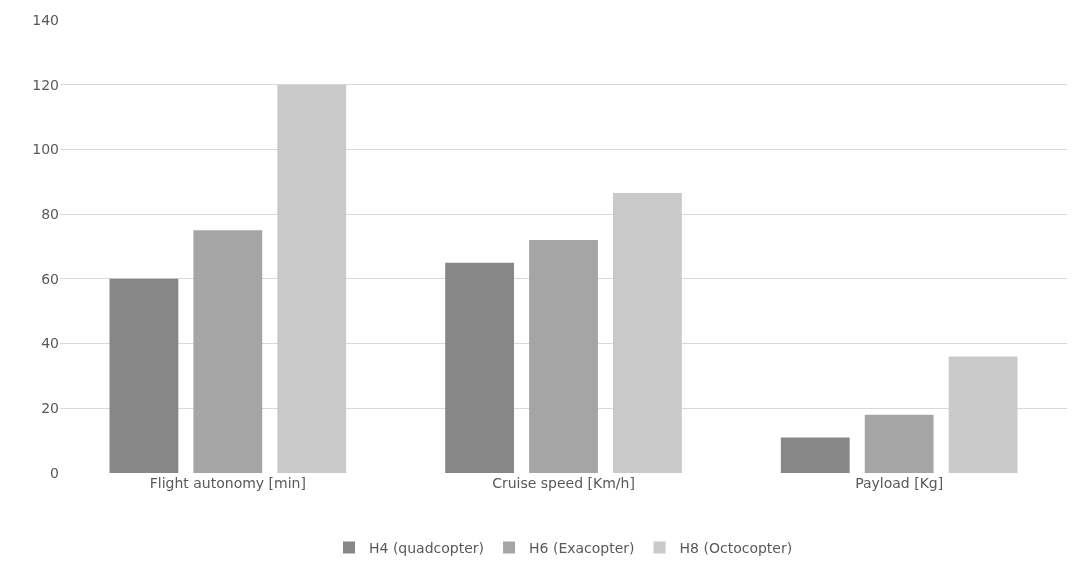  I want to click on y-tick-label: 60, so click(50, 278).